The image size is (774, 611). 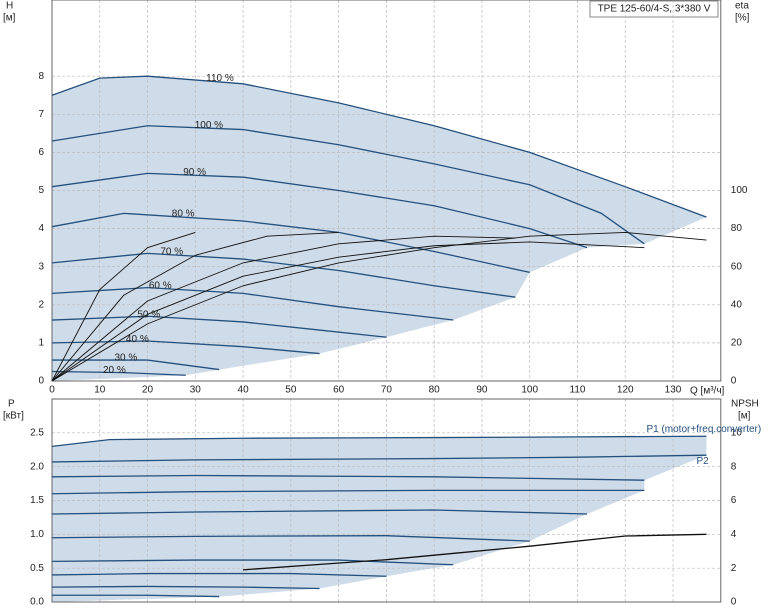 I want to click on speed-label: 110 %, so click(x=220, y=78).